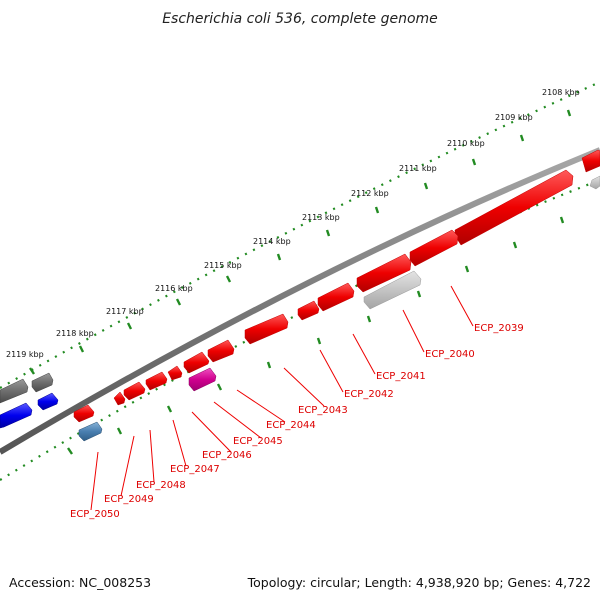 This screenshot has width=600, height=600. I want to click on kbp-label: 2118 kbp, so click(75, 333).